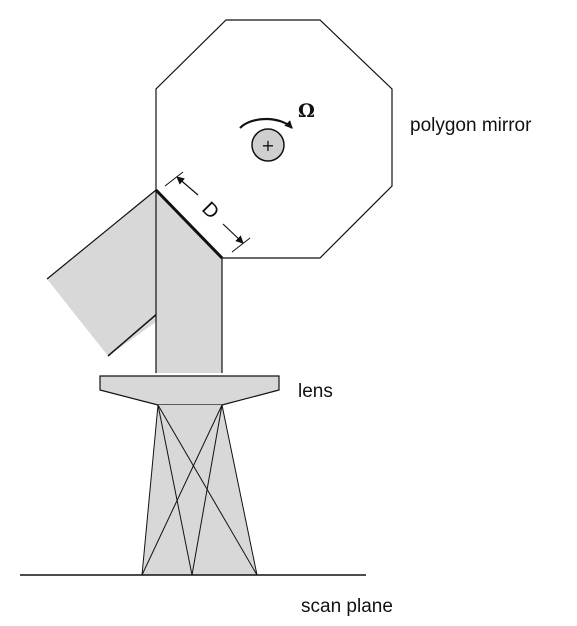  I want to click on reflected-beam, so click(189, 281).